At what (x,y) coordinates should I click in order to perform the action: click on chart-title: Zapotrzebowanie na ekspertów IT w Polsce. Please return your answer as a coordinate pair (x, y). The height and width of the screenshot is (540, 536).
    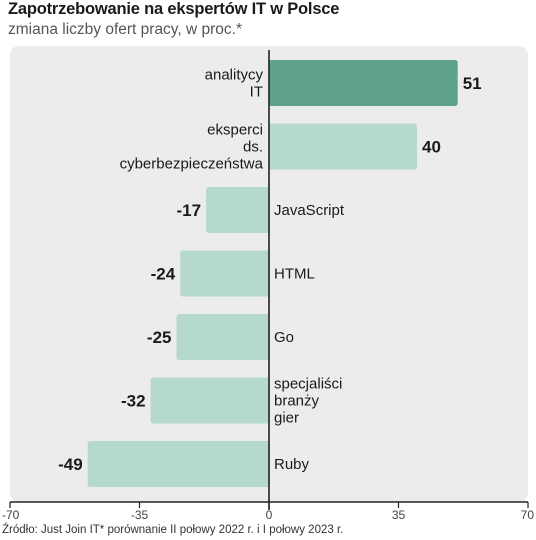
    Looking at the image, I should click on (174, 9).